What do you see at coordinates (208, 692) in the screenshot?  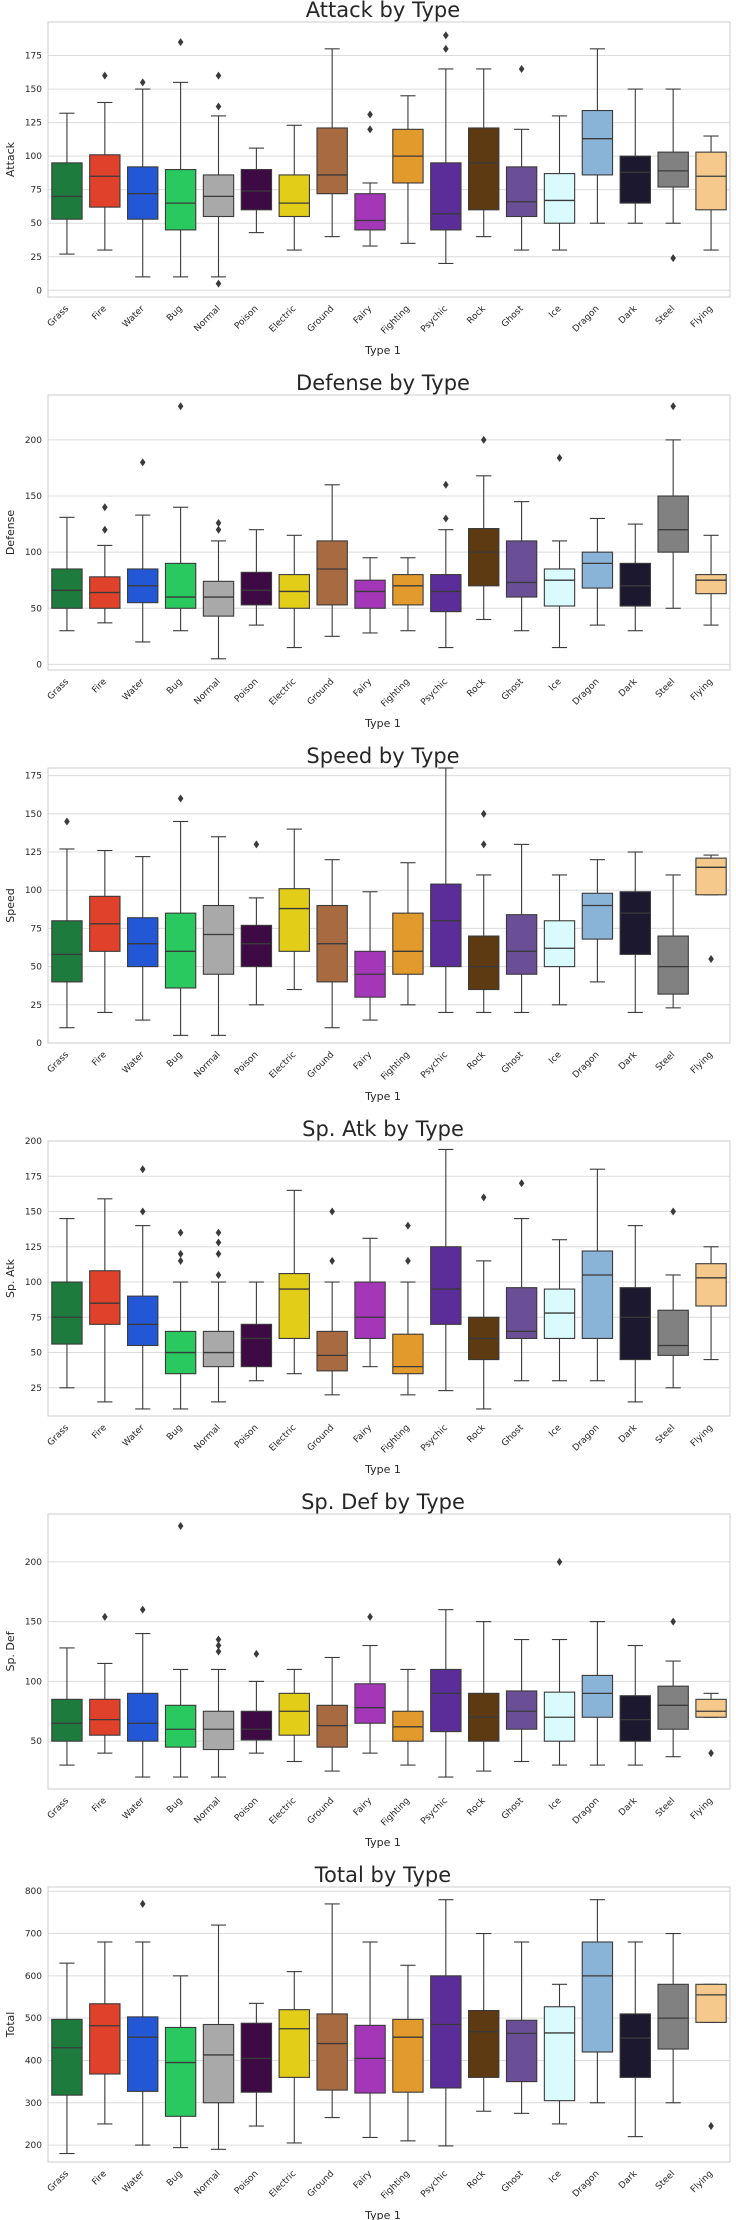 I see `x-tick-label: Normal` at bounding box center [208, 692].